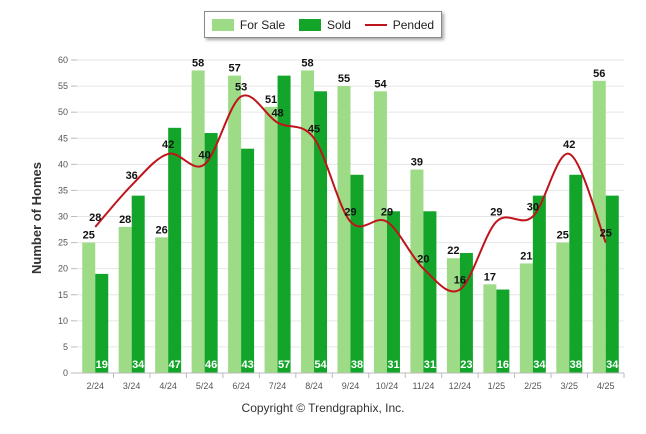 The width and height of the screenshot is (646, 434). What do you see at coordinates (65, 347) in the screenshot?
I see `y-tick-label: 5` at bounding box center [65, 347].